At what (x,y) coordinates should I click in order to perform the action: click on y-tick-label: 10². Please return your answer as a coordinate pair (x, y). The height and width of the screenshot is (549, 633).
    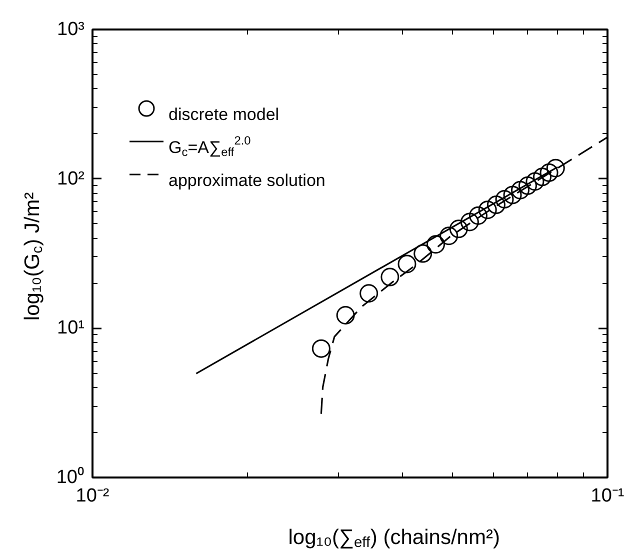
    Looking at the image, I should click on (71, 179).